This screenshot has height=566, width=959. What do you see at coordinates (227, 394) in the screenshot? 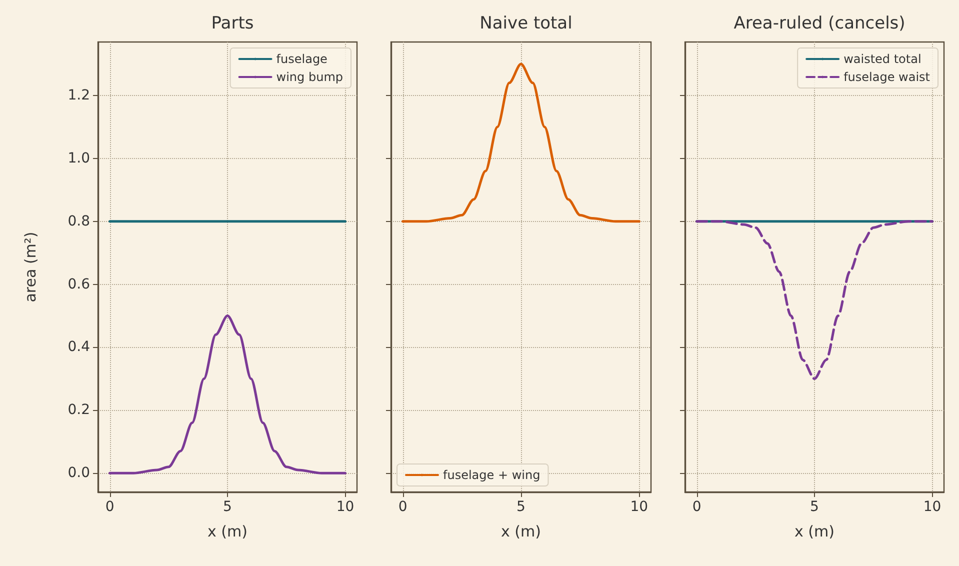
I see `line-series` at bounding box center [227, 394].